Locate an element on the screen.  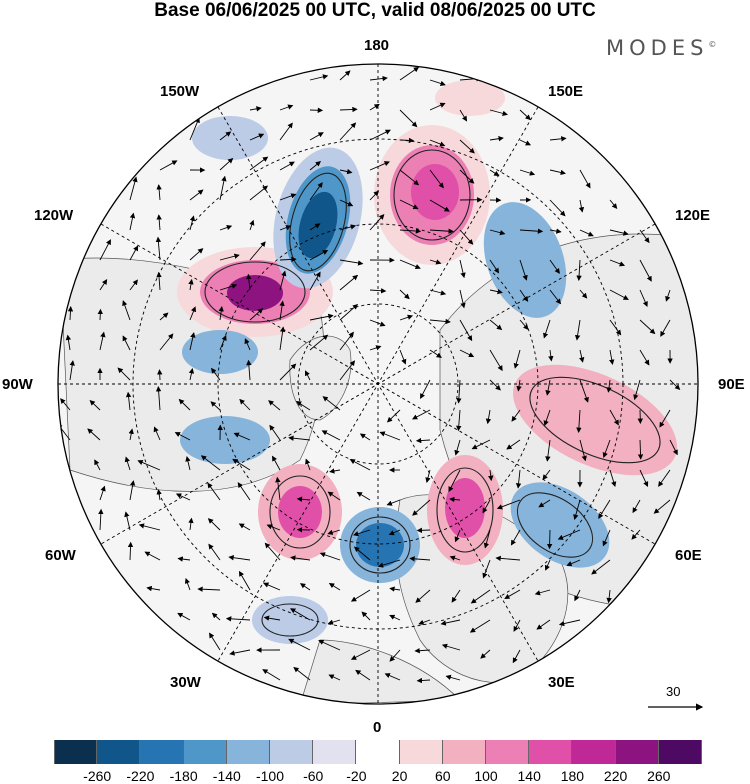
lon-label-120w: 120W is located at coordinates (53, 216).